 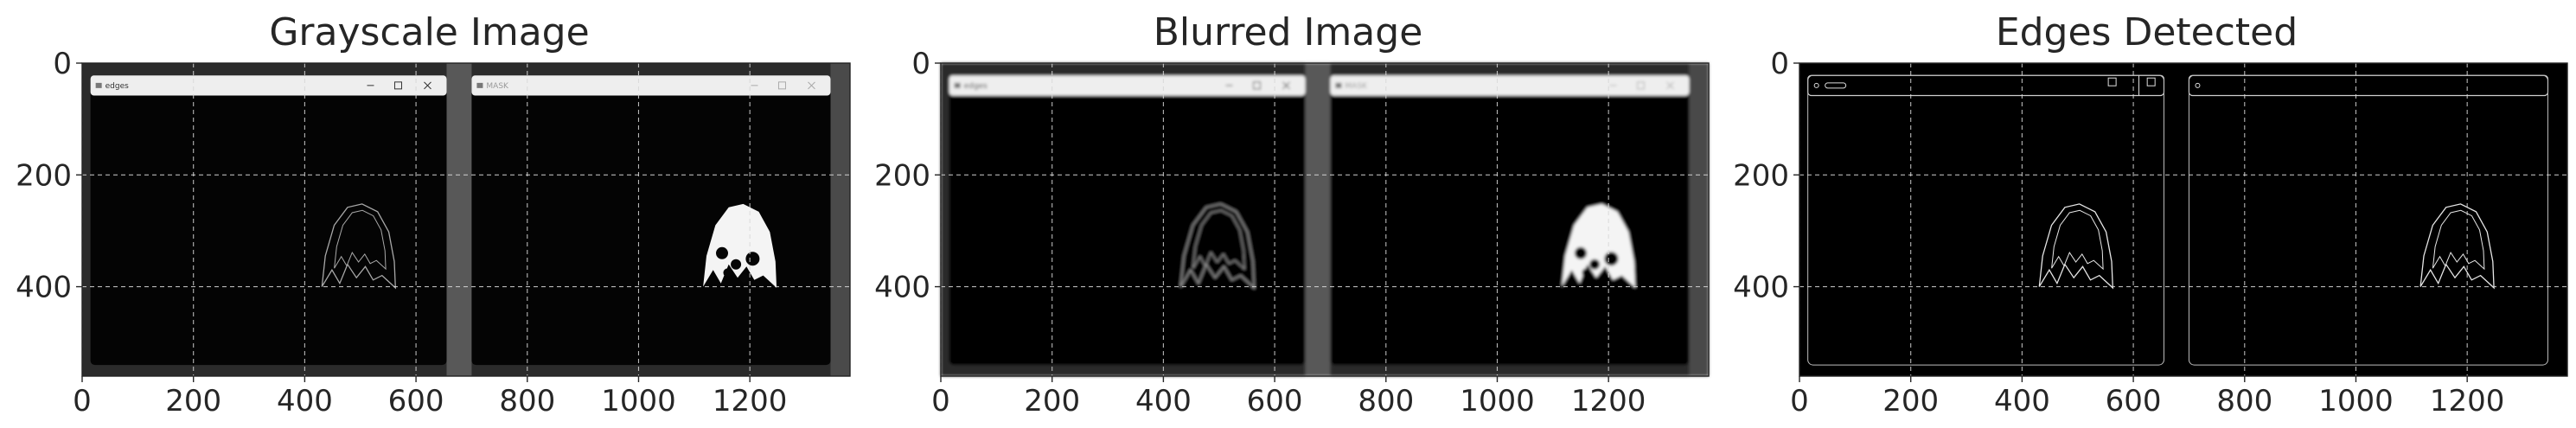 I want to click on mask-inner-outline, so click(x=2458, y=240).